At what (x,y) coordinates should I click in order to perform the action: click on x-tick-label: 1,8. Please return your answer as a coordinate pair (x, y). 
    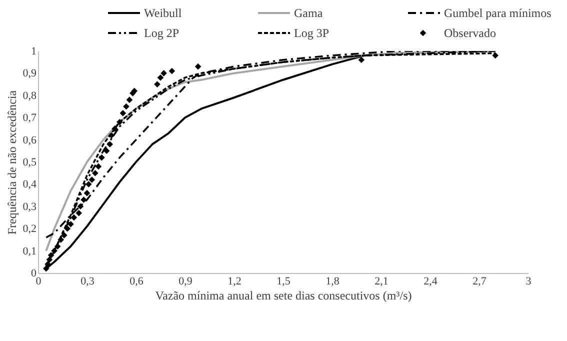
    Looking at the image, I should click on (333, 282).